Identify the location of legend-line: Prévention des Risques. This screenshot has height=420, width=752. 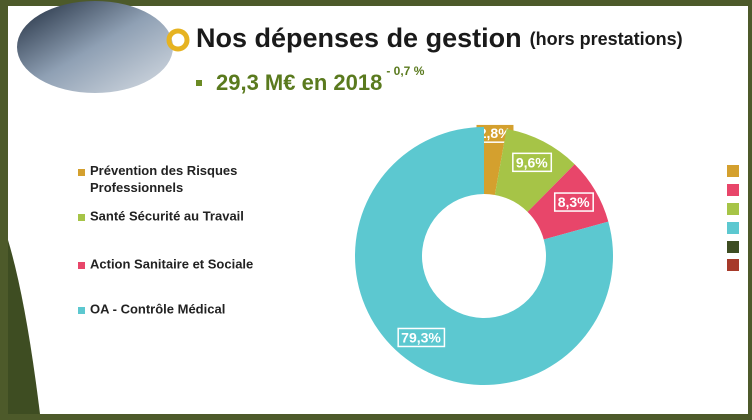
(163, 170).